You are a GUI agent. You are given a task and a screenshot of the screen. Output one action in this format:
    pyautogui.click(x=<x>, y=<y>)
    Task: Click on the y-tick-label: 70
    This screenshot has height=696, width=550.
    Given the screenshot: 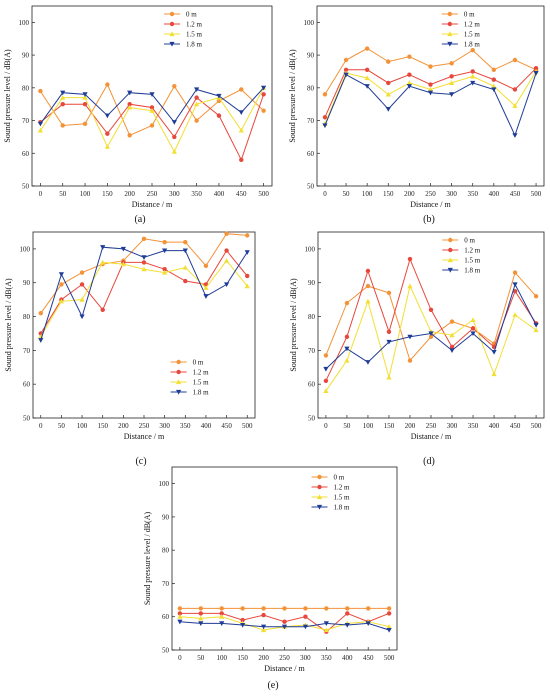 What is the action you would take?
    pyautogui.click(x=166, y=584)
    